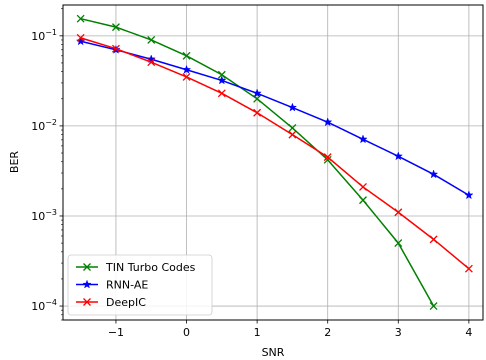 The image size is (486, 360). I want to click on x-tick-label: 4, so click(468, 332).